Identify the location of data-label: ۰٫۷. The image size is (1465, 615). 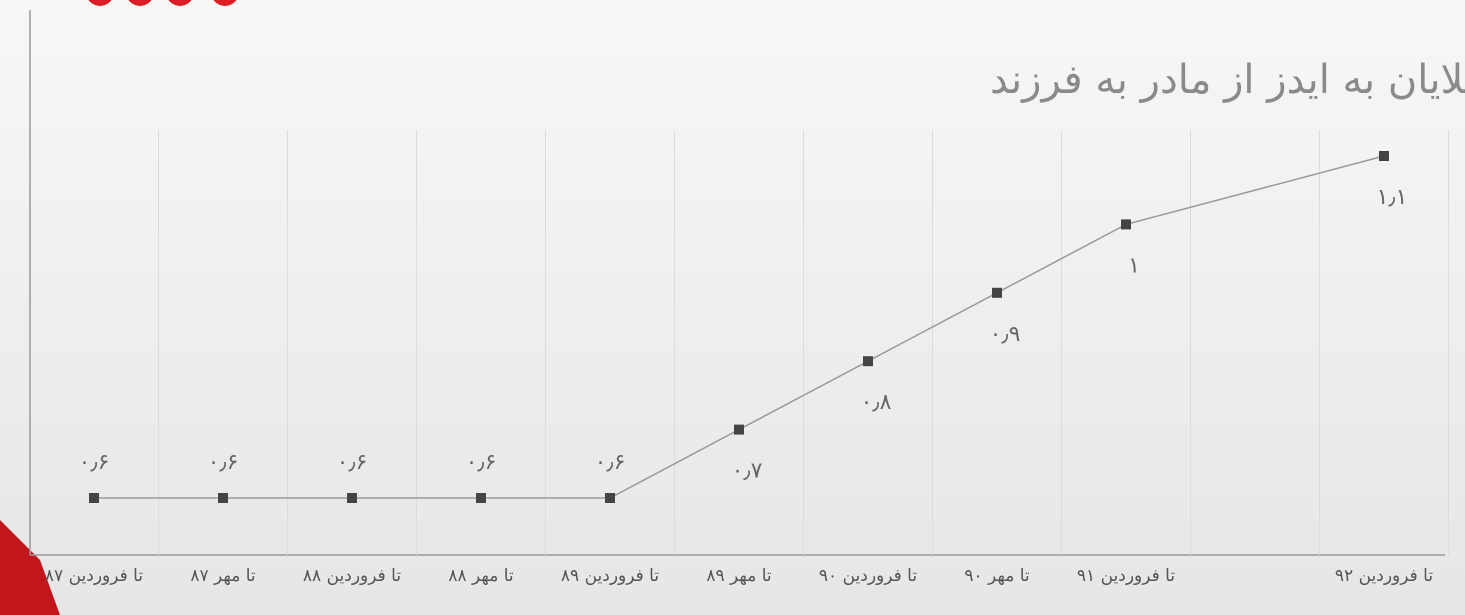
(747, 471).